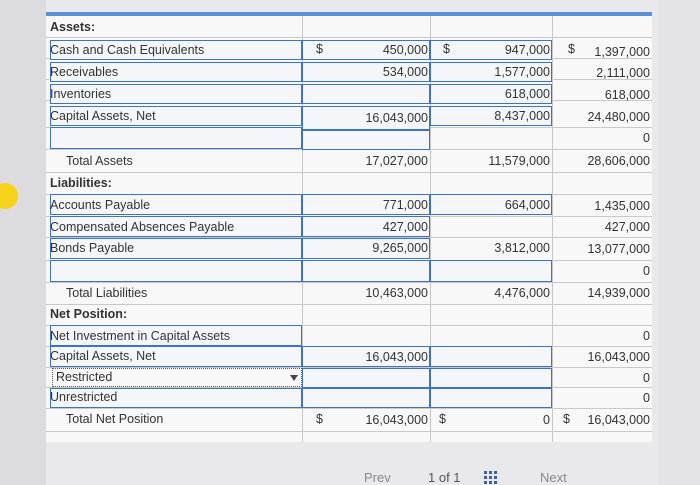 This screenshot has height=485, width=700. Describe the element at coordinates (622, 206) in the screenshot. I see `value-c: 1,435,000` at that location.